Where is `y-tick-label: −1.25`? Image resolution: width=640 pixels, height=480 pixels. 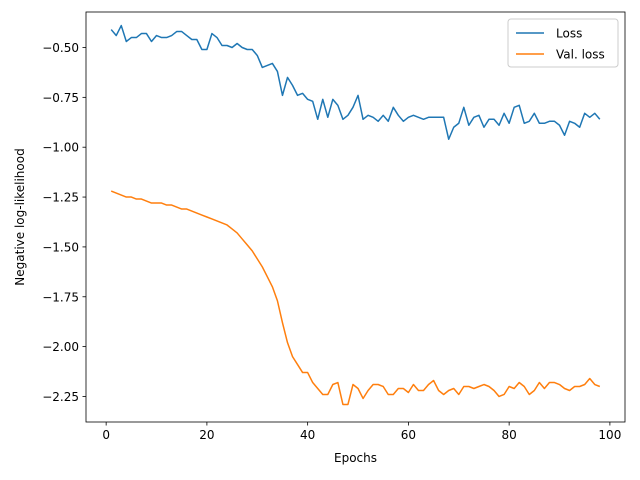 y-tick-label: −1.25 is located at coordinates (60, 198).